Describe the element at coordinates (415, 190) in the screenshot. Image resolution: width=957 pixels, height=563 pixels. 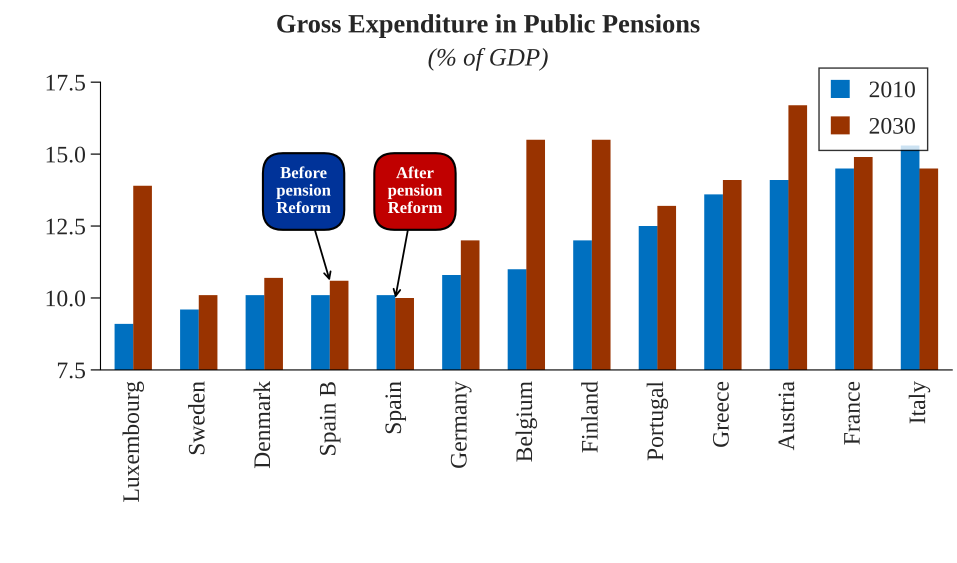
I see `annotation: After pension Reform` at that location.